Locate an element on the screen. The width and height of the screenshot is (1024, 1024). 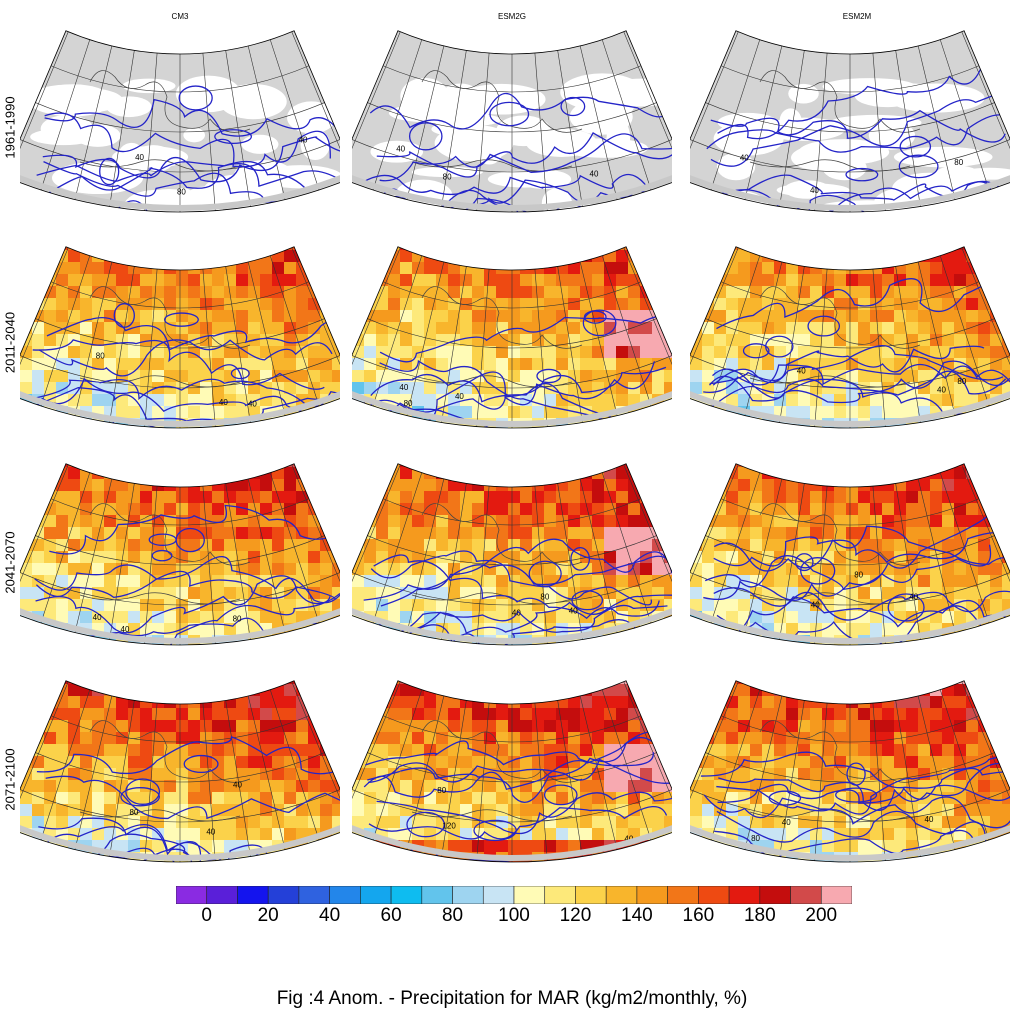
precip-contour is located at coordinates (187, 392).